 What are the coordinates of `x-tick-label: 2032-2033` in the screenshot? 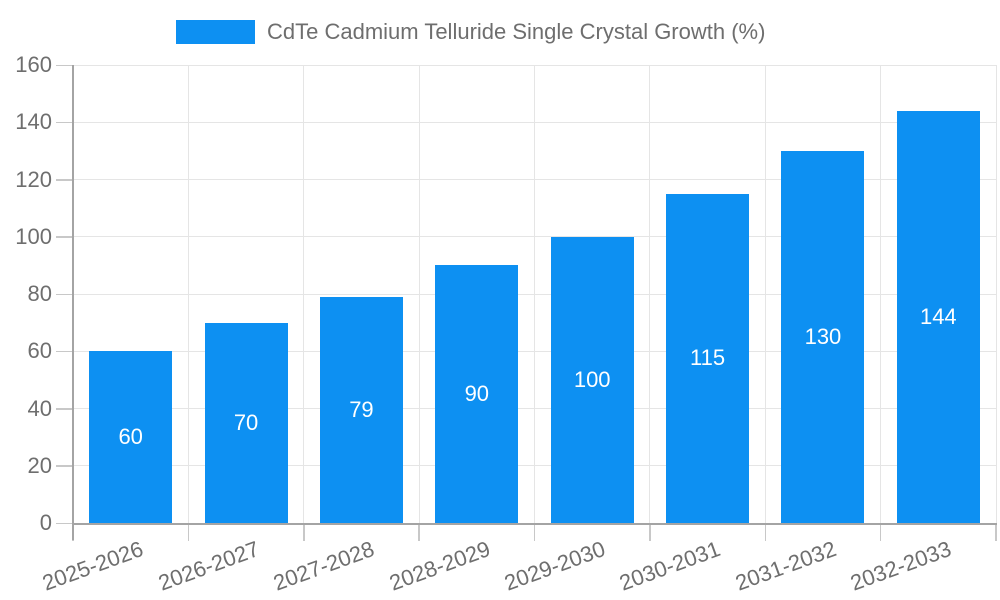 It's located at (901, 566).